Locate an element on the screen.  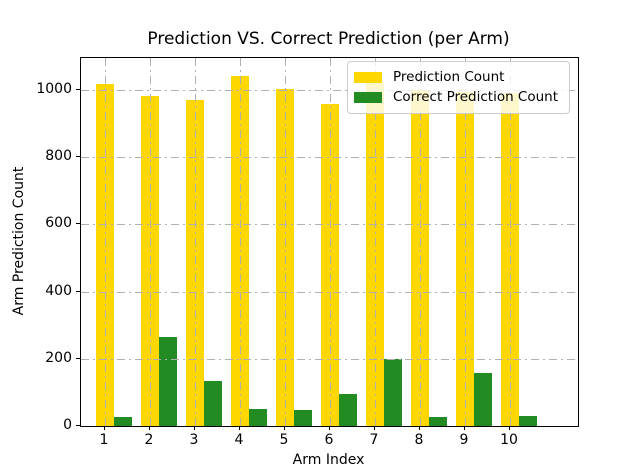
x-tick-label-5: 5 is located at coordinates (284, 440).